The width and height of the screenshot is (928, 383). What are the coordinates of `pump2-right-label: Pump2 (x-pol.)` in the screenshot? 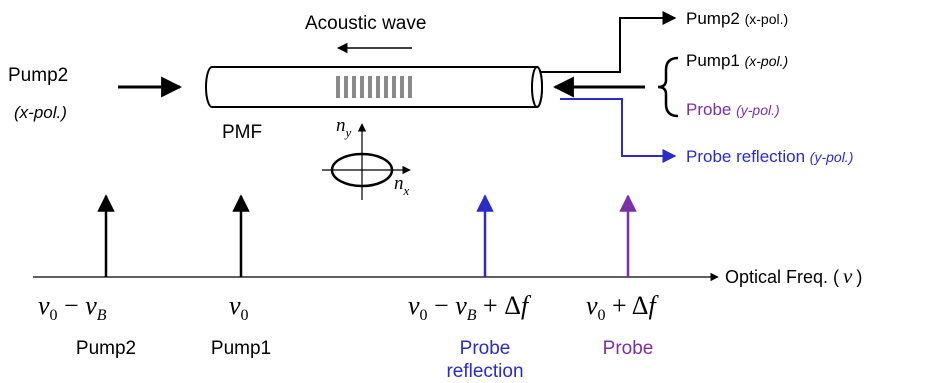 It's located at (737, 18).